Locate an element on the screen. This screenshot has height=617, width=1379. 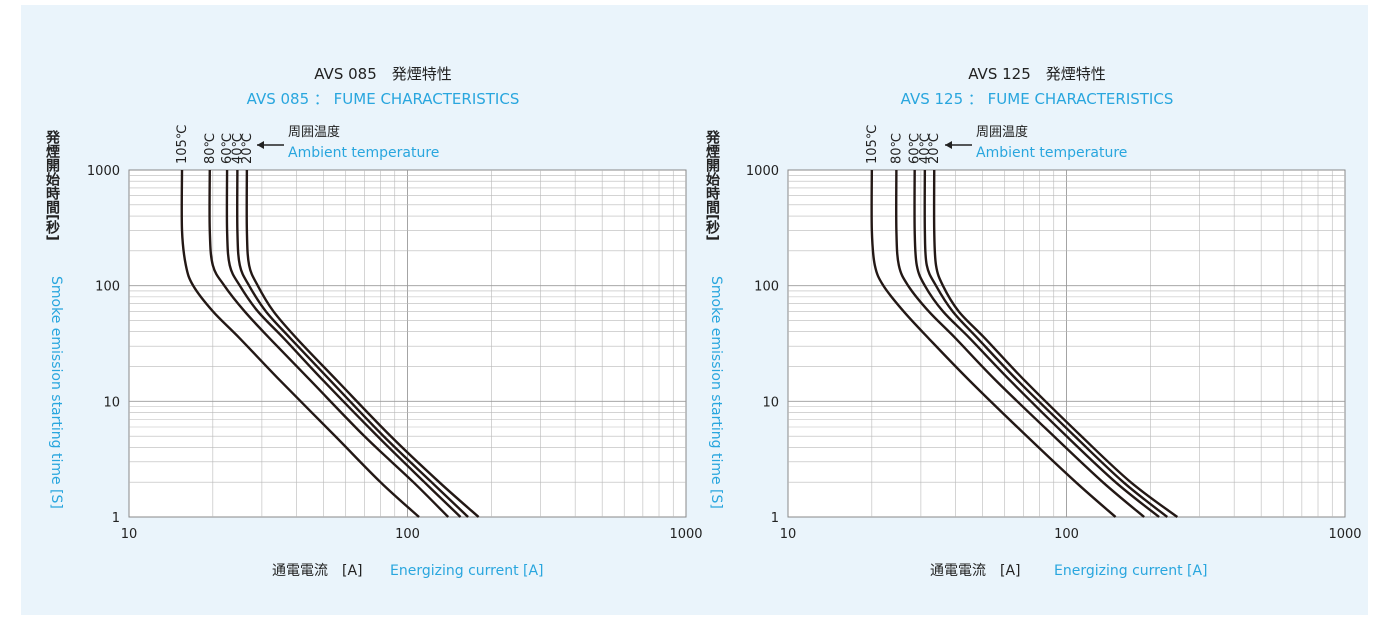
chart-title-jp: AVS 125 発煙特性 is located at coordinates (1036, 74).